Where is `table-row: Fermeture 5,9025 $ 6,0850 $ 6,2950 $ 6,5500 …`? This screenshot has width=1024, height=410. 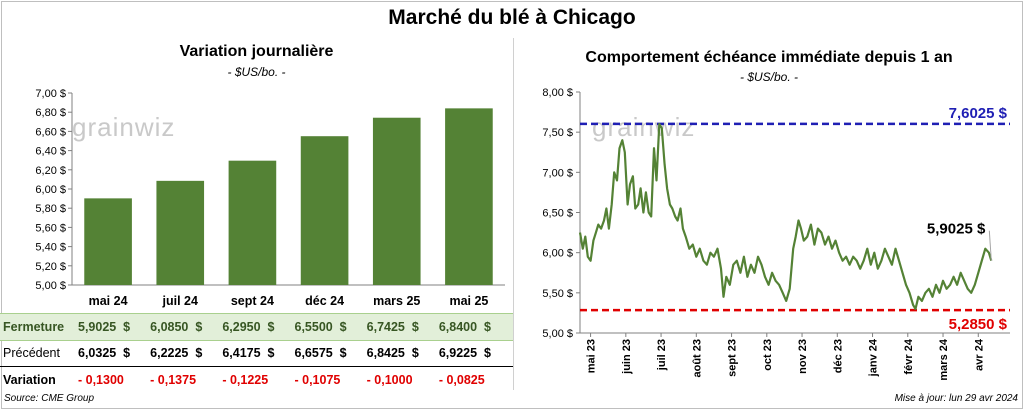
table-row: Fermeture 5,9025 $ 6,0850 $ 6,2950 $ 6,5500 … is located at coordinates (256, 327).